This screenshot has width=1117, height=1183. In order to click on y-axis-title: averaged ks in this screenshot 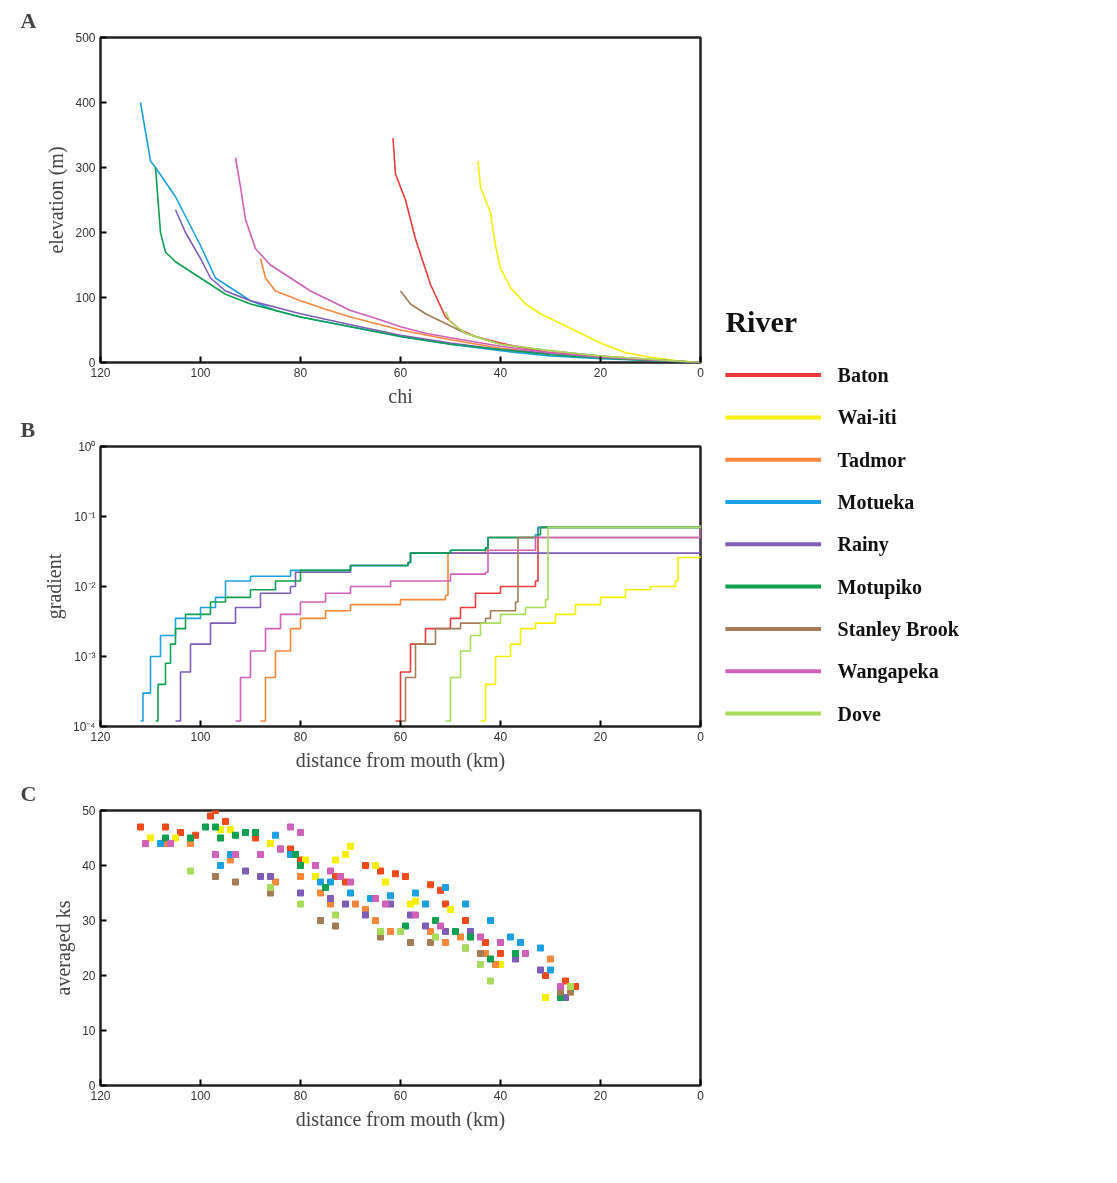, I will do `click(64, 948)`.